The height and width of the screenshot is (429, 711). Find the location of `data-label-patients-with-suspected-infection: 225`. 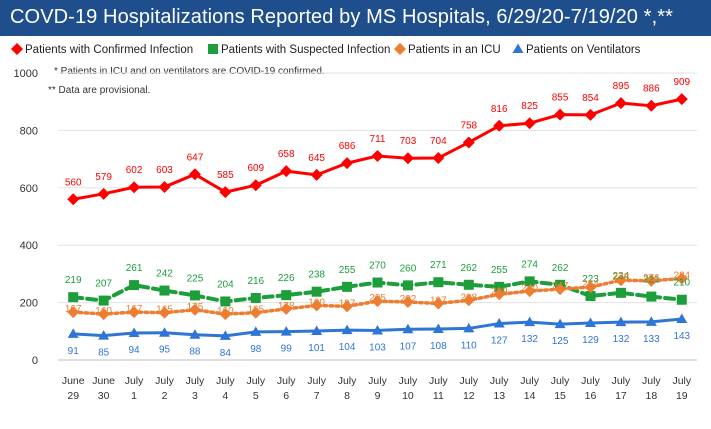

data-label-patients-with-suspected-infection: 225 is located at coordinates (195, 278).